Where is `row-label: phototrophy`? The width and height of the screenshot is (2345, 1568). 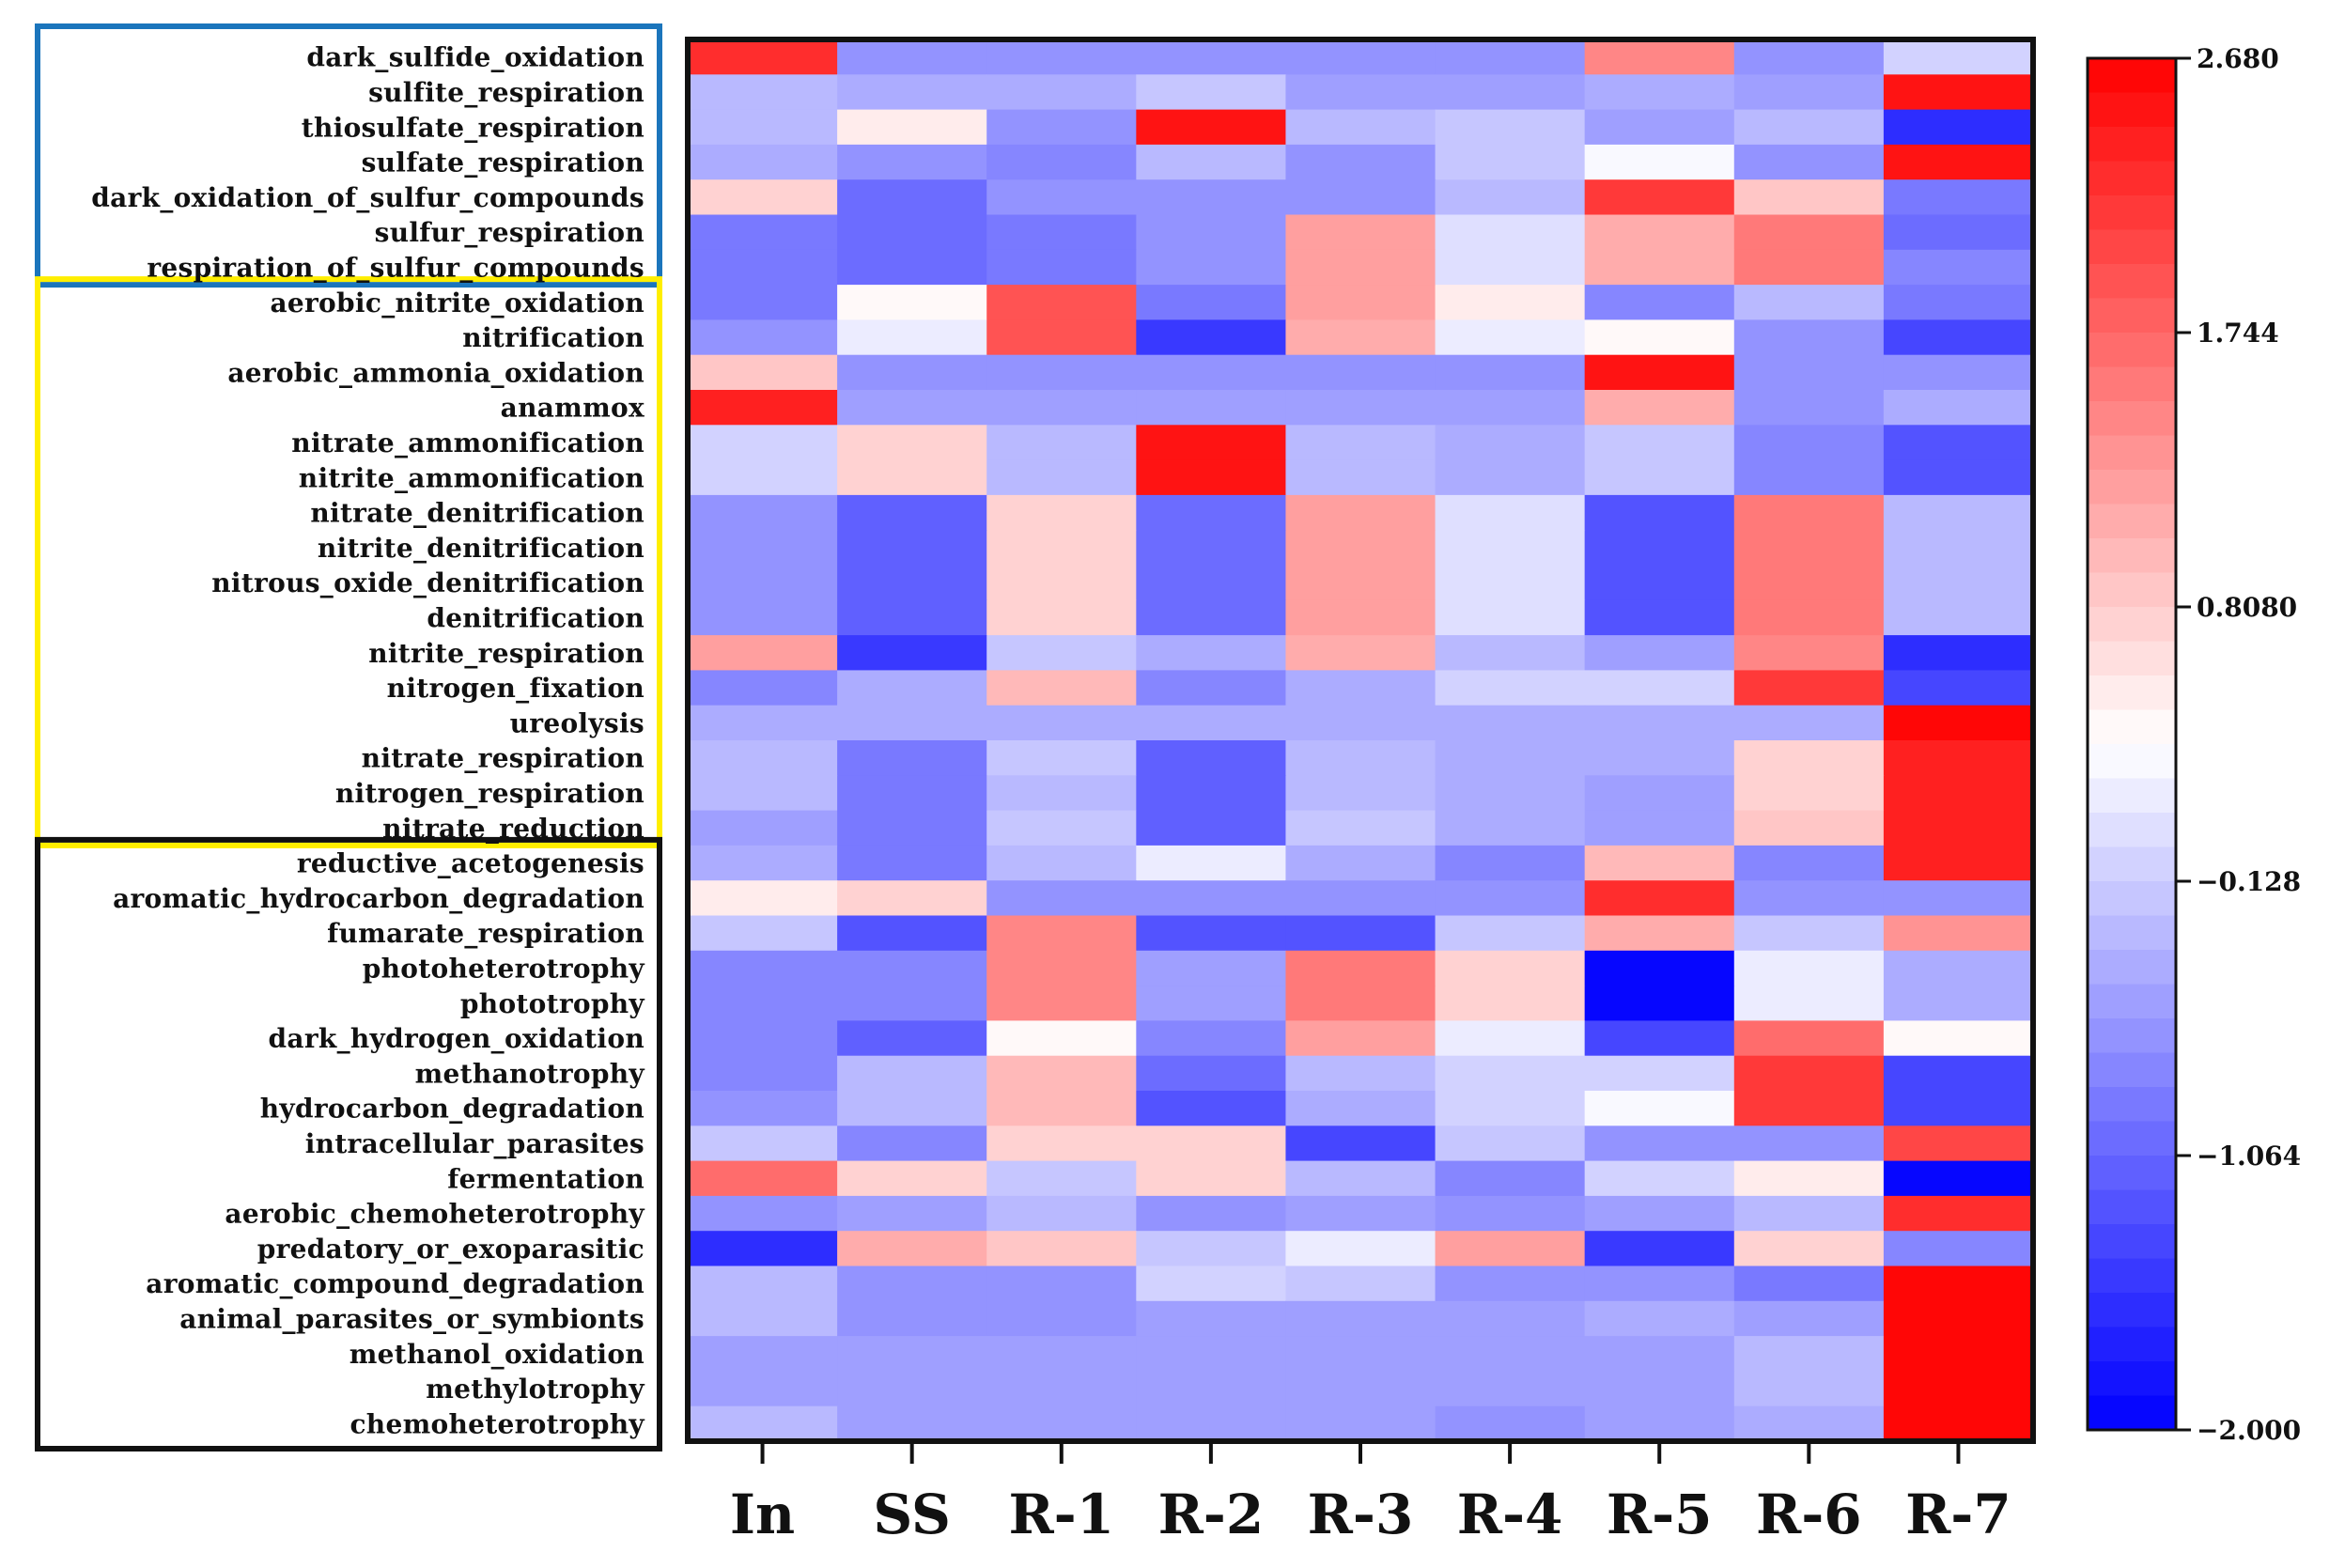 row-label: phototrophy is located at coordinates (553, 1004).